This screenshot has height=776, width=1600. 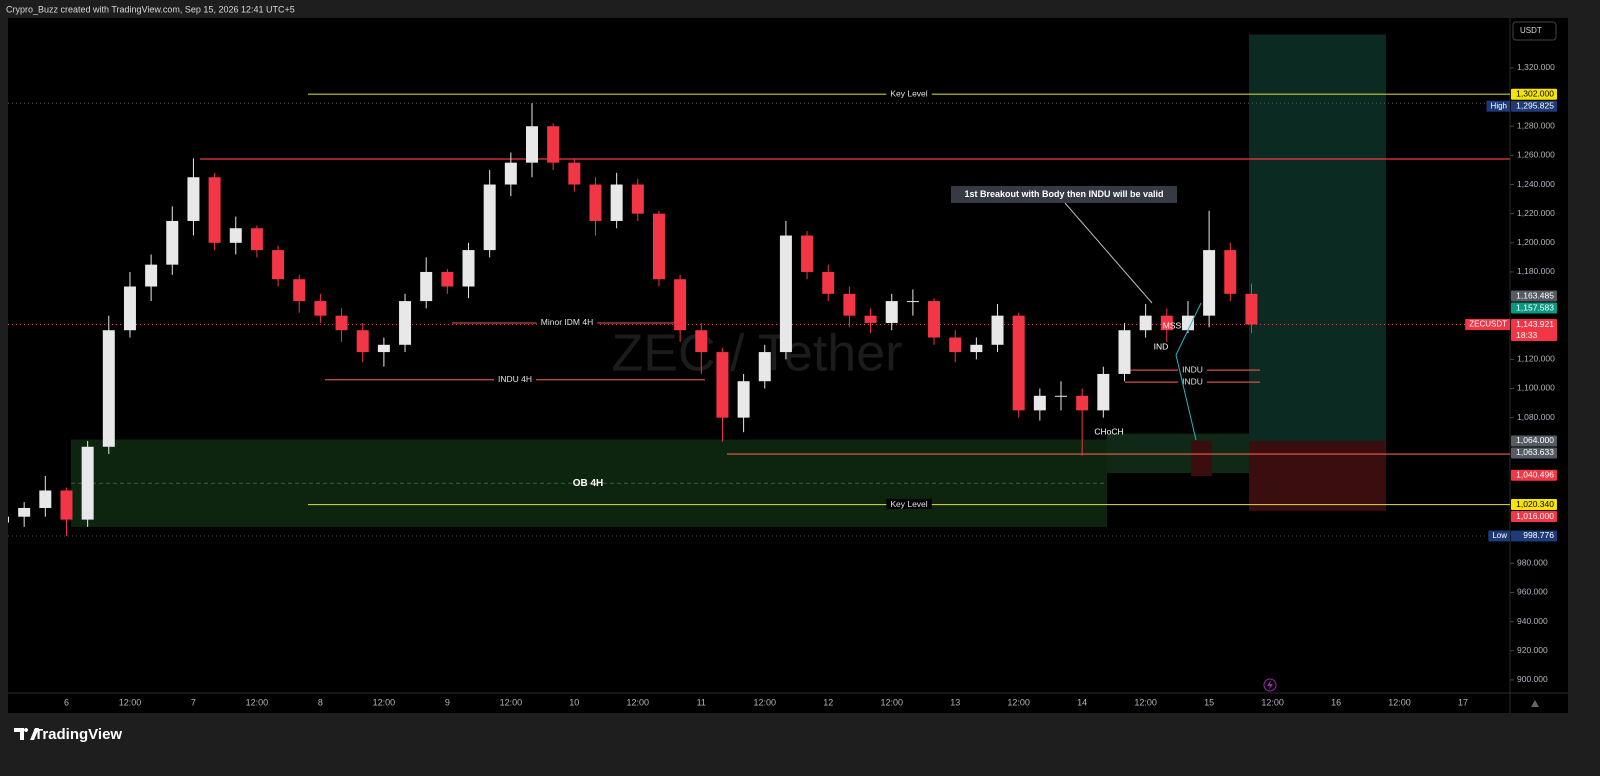 What do you see at coordinates (1535, 324) in the screenshot?
I see `price-tag-label: 1,143.921` at bounding box center [1535, 324].